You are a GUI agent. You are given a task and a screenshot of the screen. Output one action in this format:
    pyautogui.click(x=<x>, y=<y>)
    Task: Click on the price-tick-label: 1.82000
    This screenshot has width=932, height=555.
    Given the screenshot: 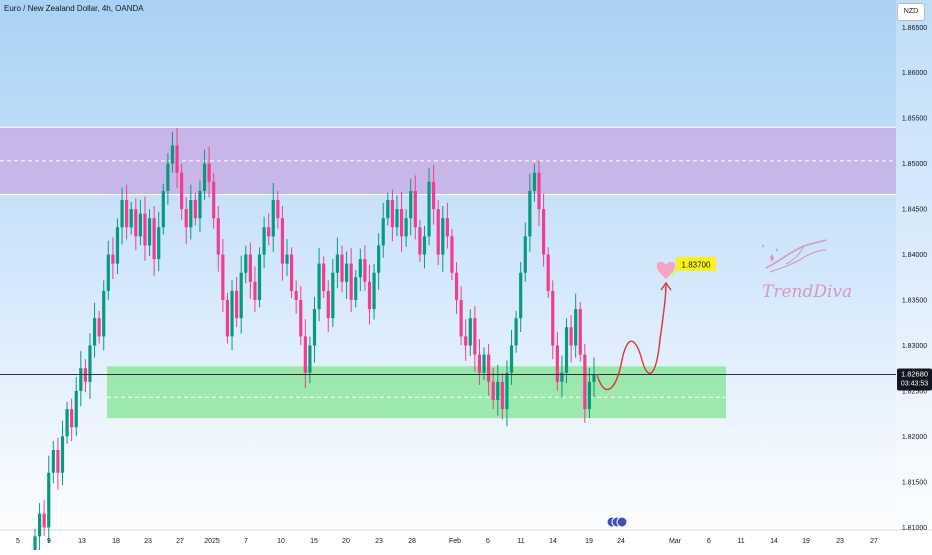 What is the action you would take?
    pyautogui.click(x=914, y=437)
    